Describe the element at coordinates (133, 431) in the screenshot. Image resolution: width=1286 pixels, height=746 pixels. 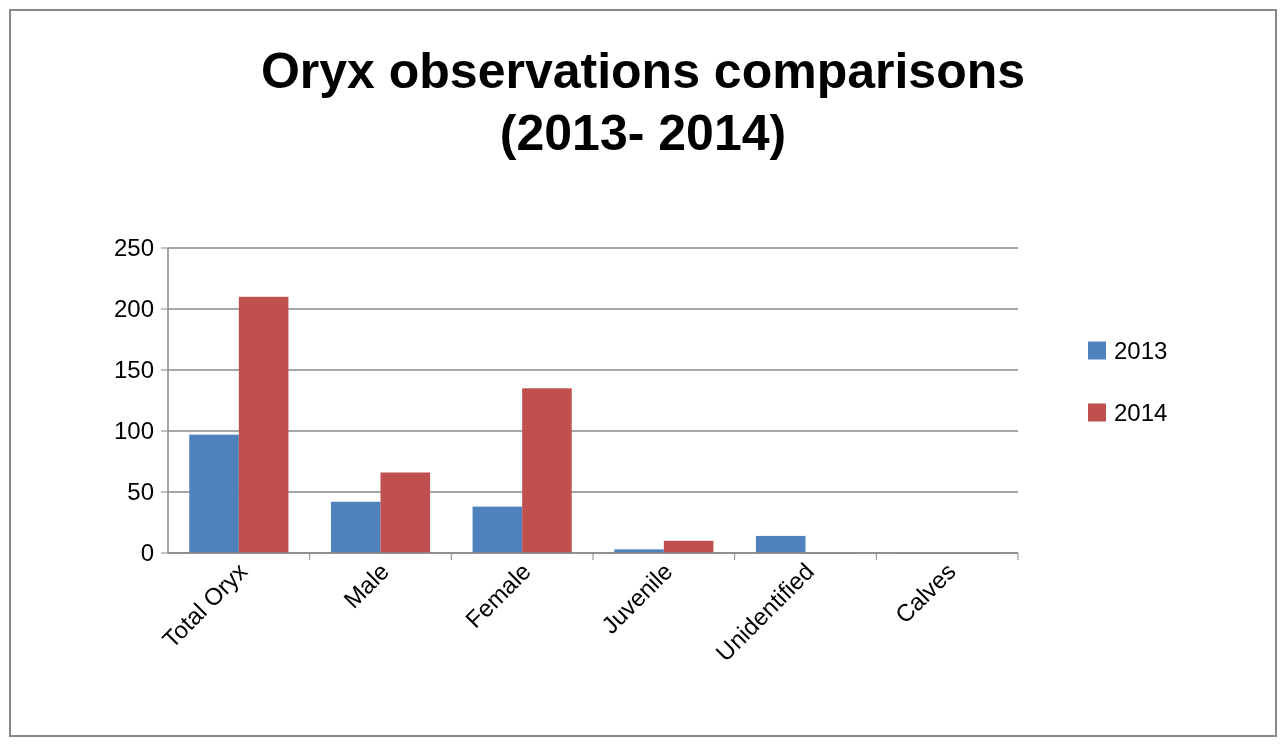
I see `y-tick-label: 100` at that location.